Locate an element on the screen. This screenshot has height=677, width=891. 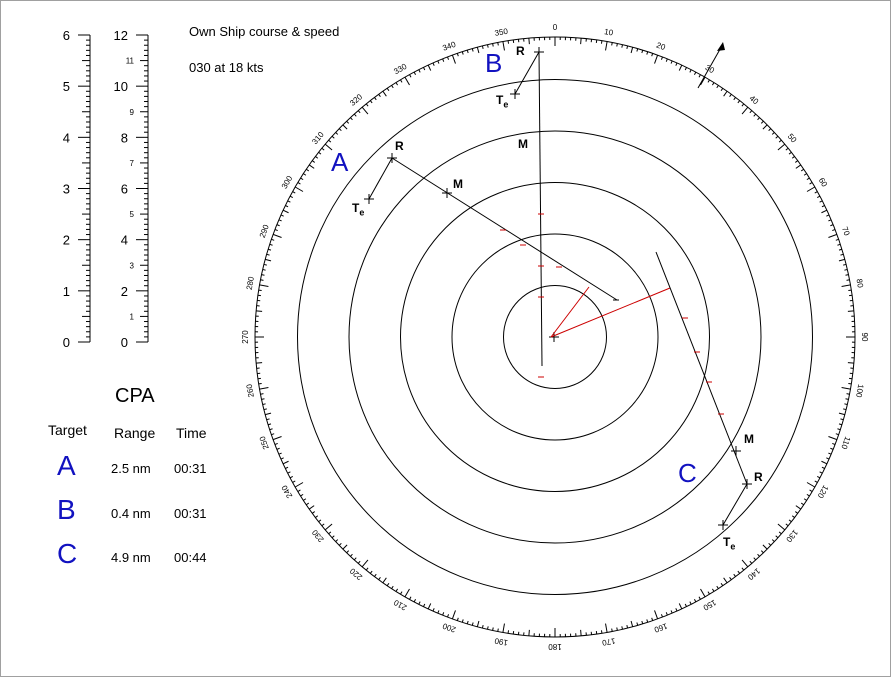
scale-left-label: 3 is located at coordinates (66, 189).